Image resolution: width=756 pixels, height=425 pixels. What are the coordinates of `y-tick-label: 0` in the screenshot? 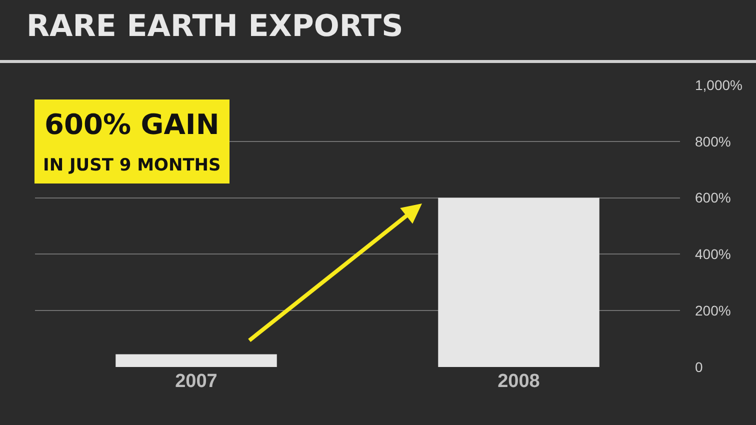 It's located at (699, 366).